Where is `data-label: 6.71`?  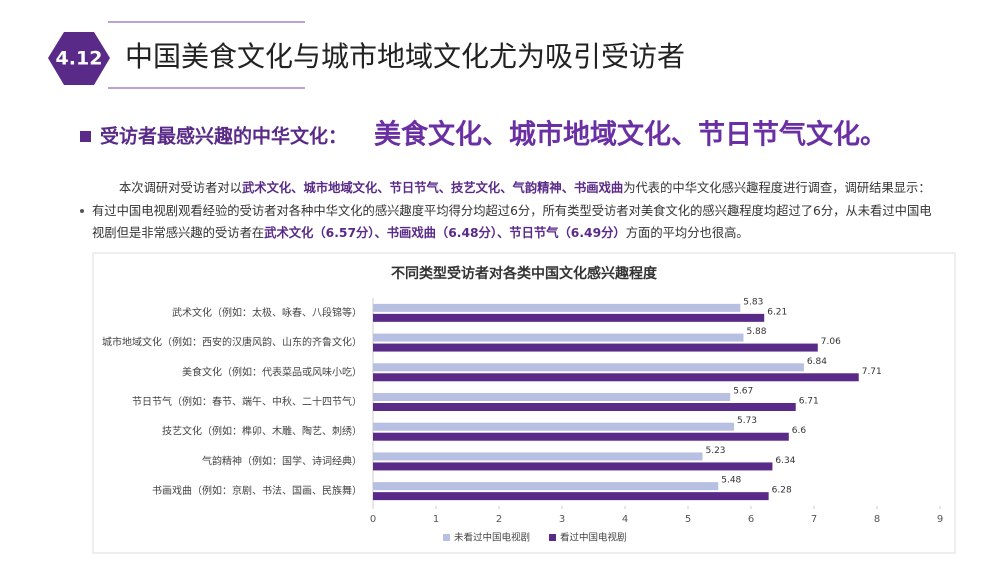 data-label: 6.71 is located at coordinates (809, 402).